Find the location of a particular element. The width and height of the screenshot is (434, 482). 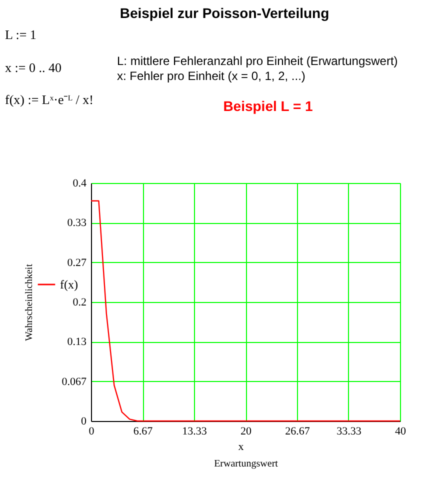

x-tick-label: 0 is located at coordinates (91, 432).